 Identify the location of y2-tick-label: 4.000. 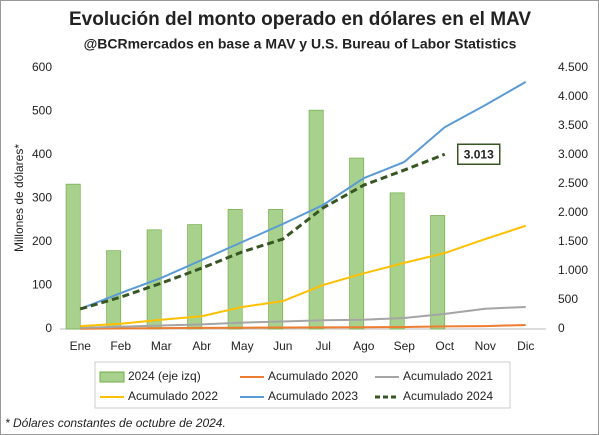
(573, 96).